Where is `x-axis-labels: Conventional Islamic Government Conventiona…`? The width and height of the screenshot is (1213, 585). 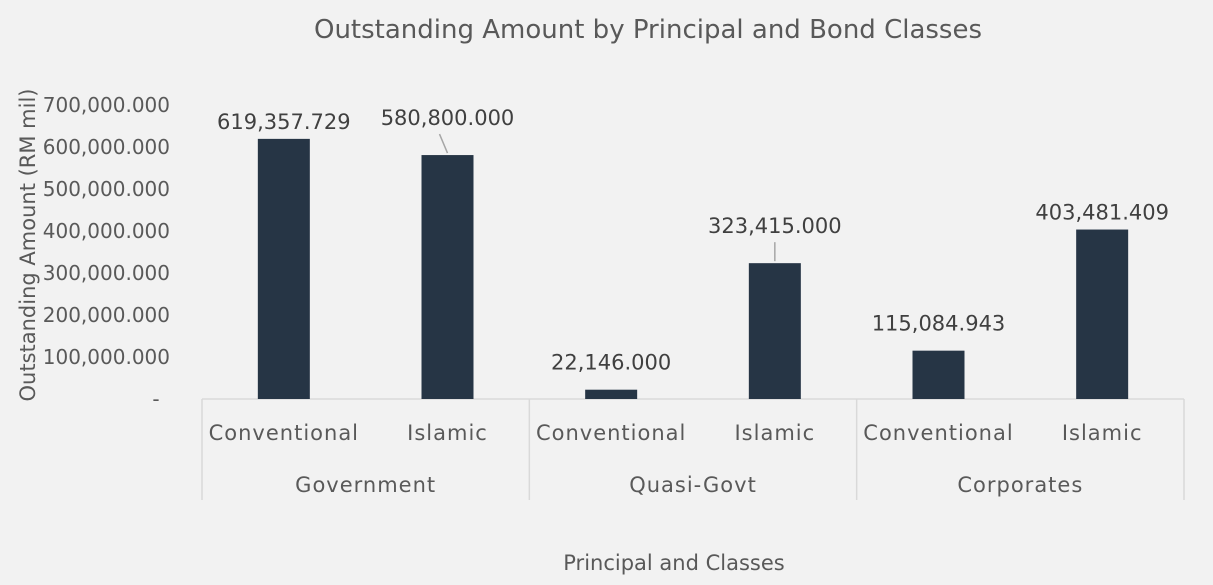
x-axis-labels: Conventional Islamic Government Conventiona… is located at coordinates (676, 459).